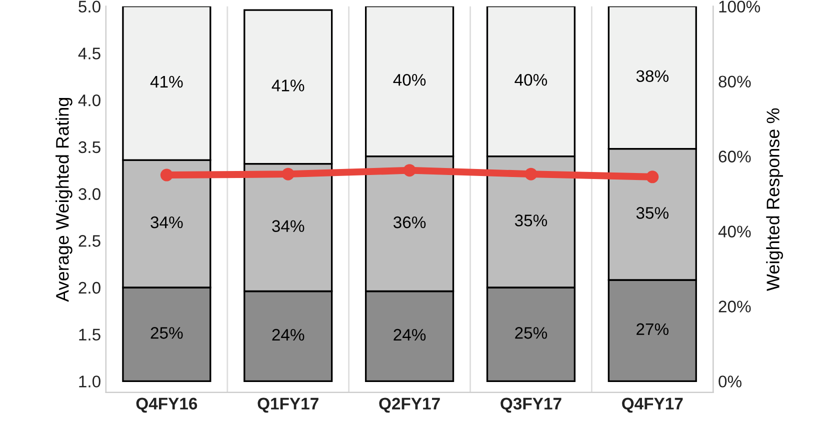 The image size is (815, 422). Describe the element at coordinates (734, 82) in the screenshot. I see `y2-tick-label: 80%` at that location.